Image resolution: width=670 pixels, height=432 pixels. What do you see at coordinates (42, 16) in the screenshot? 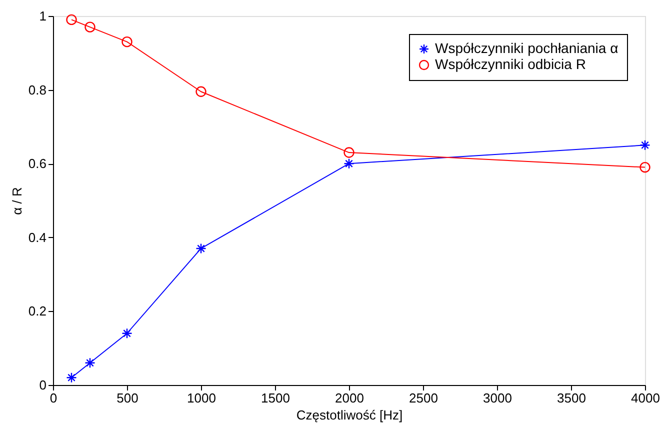
I see `y-tick-label: 1` at bounding box center [42, 16].